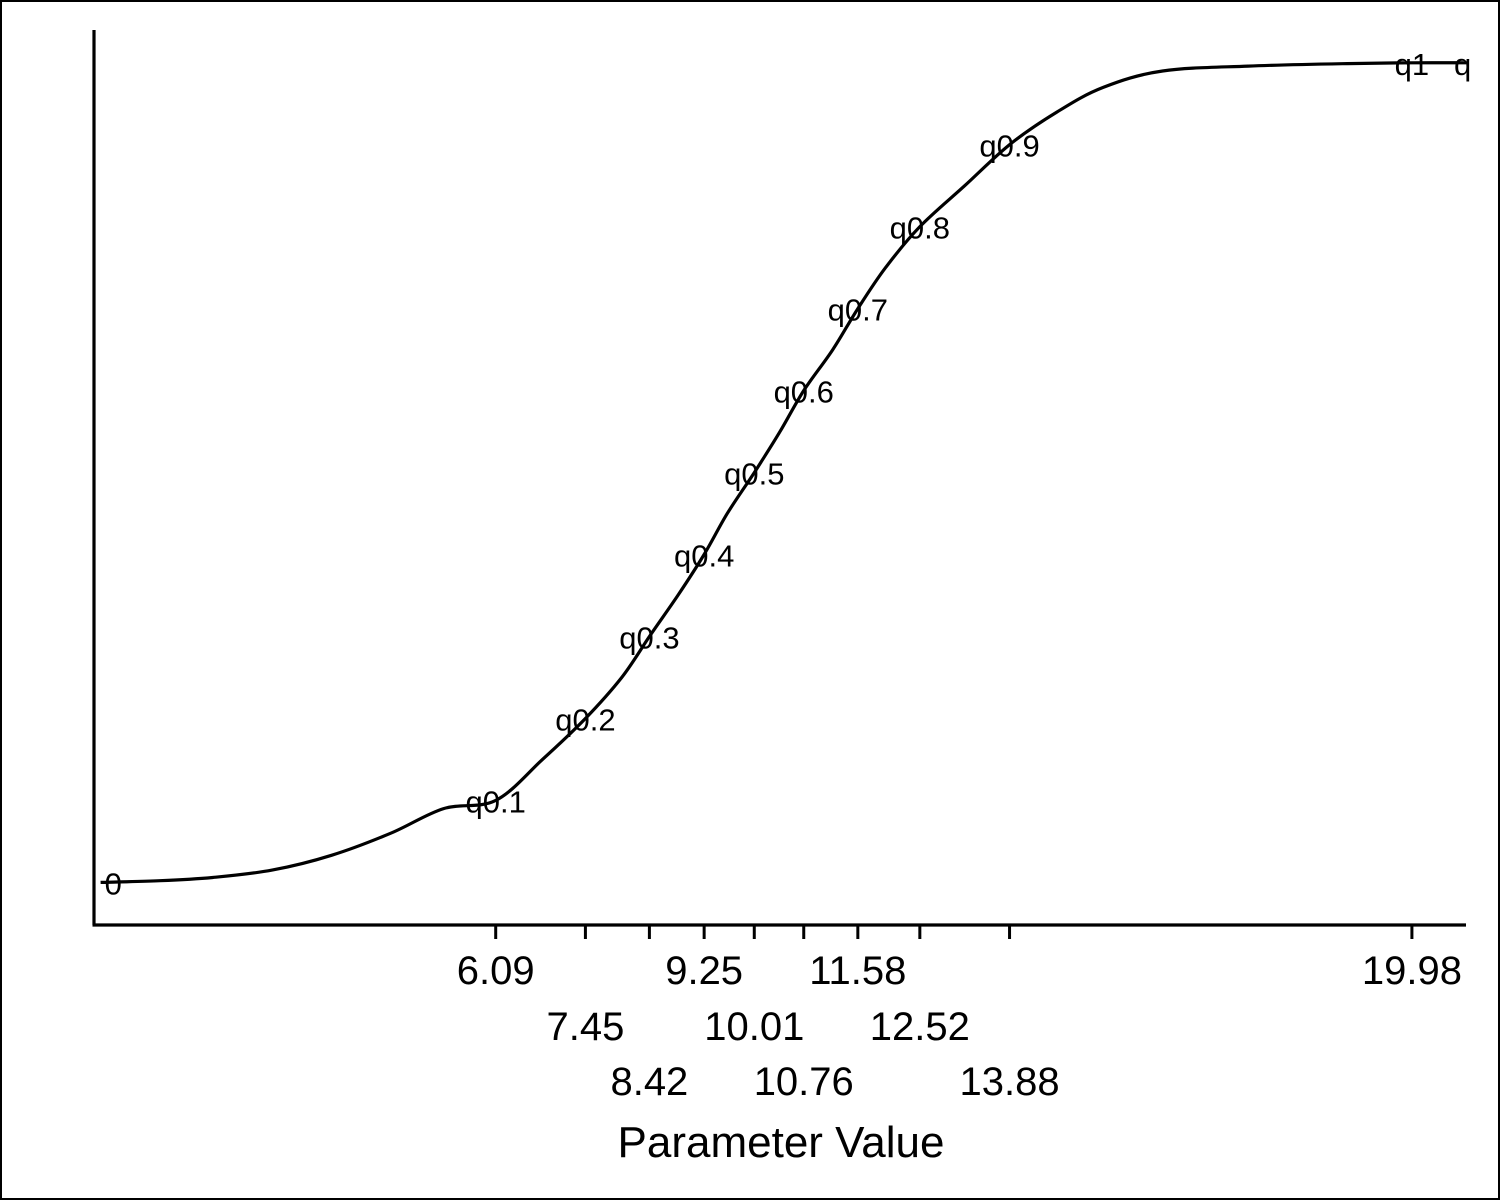 This screenshot has width=1500, height=1200. Describe the element at coordinates (649, 638) in the screenshot. I see `quantile-label: q0.3` at that location.